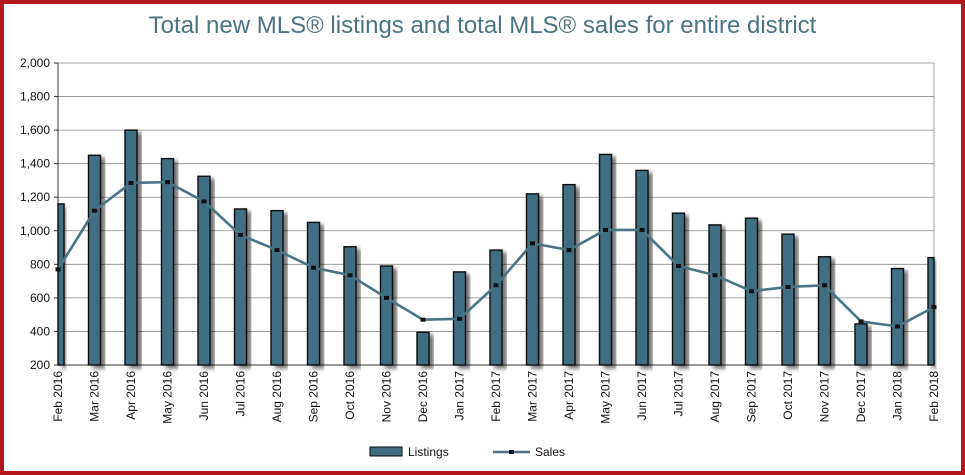 Image resolution: width=965 pixels, height=475 pixels. Describe the element at coordinates (131, 395) in the screenshot. I see `x-tick-label: Apr 2016` at that location.